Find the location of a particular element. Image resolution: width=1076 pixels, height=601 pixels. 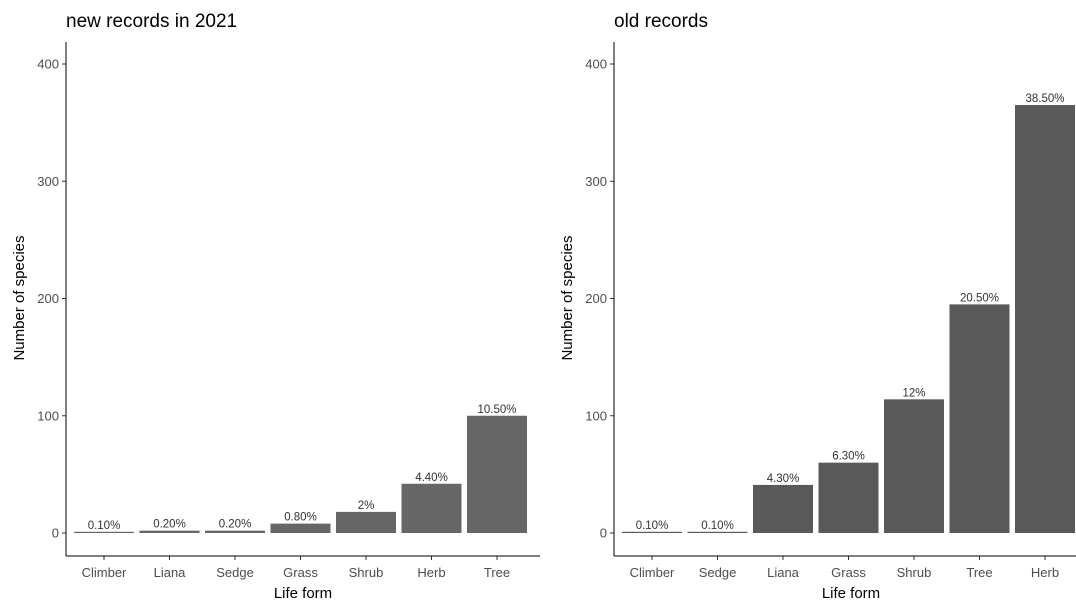

bar-value-label: 2% is located at coordinates (366, 506).